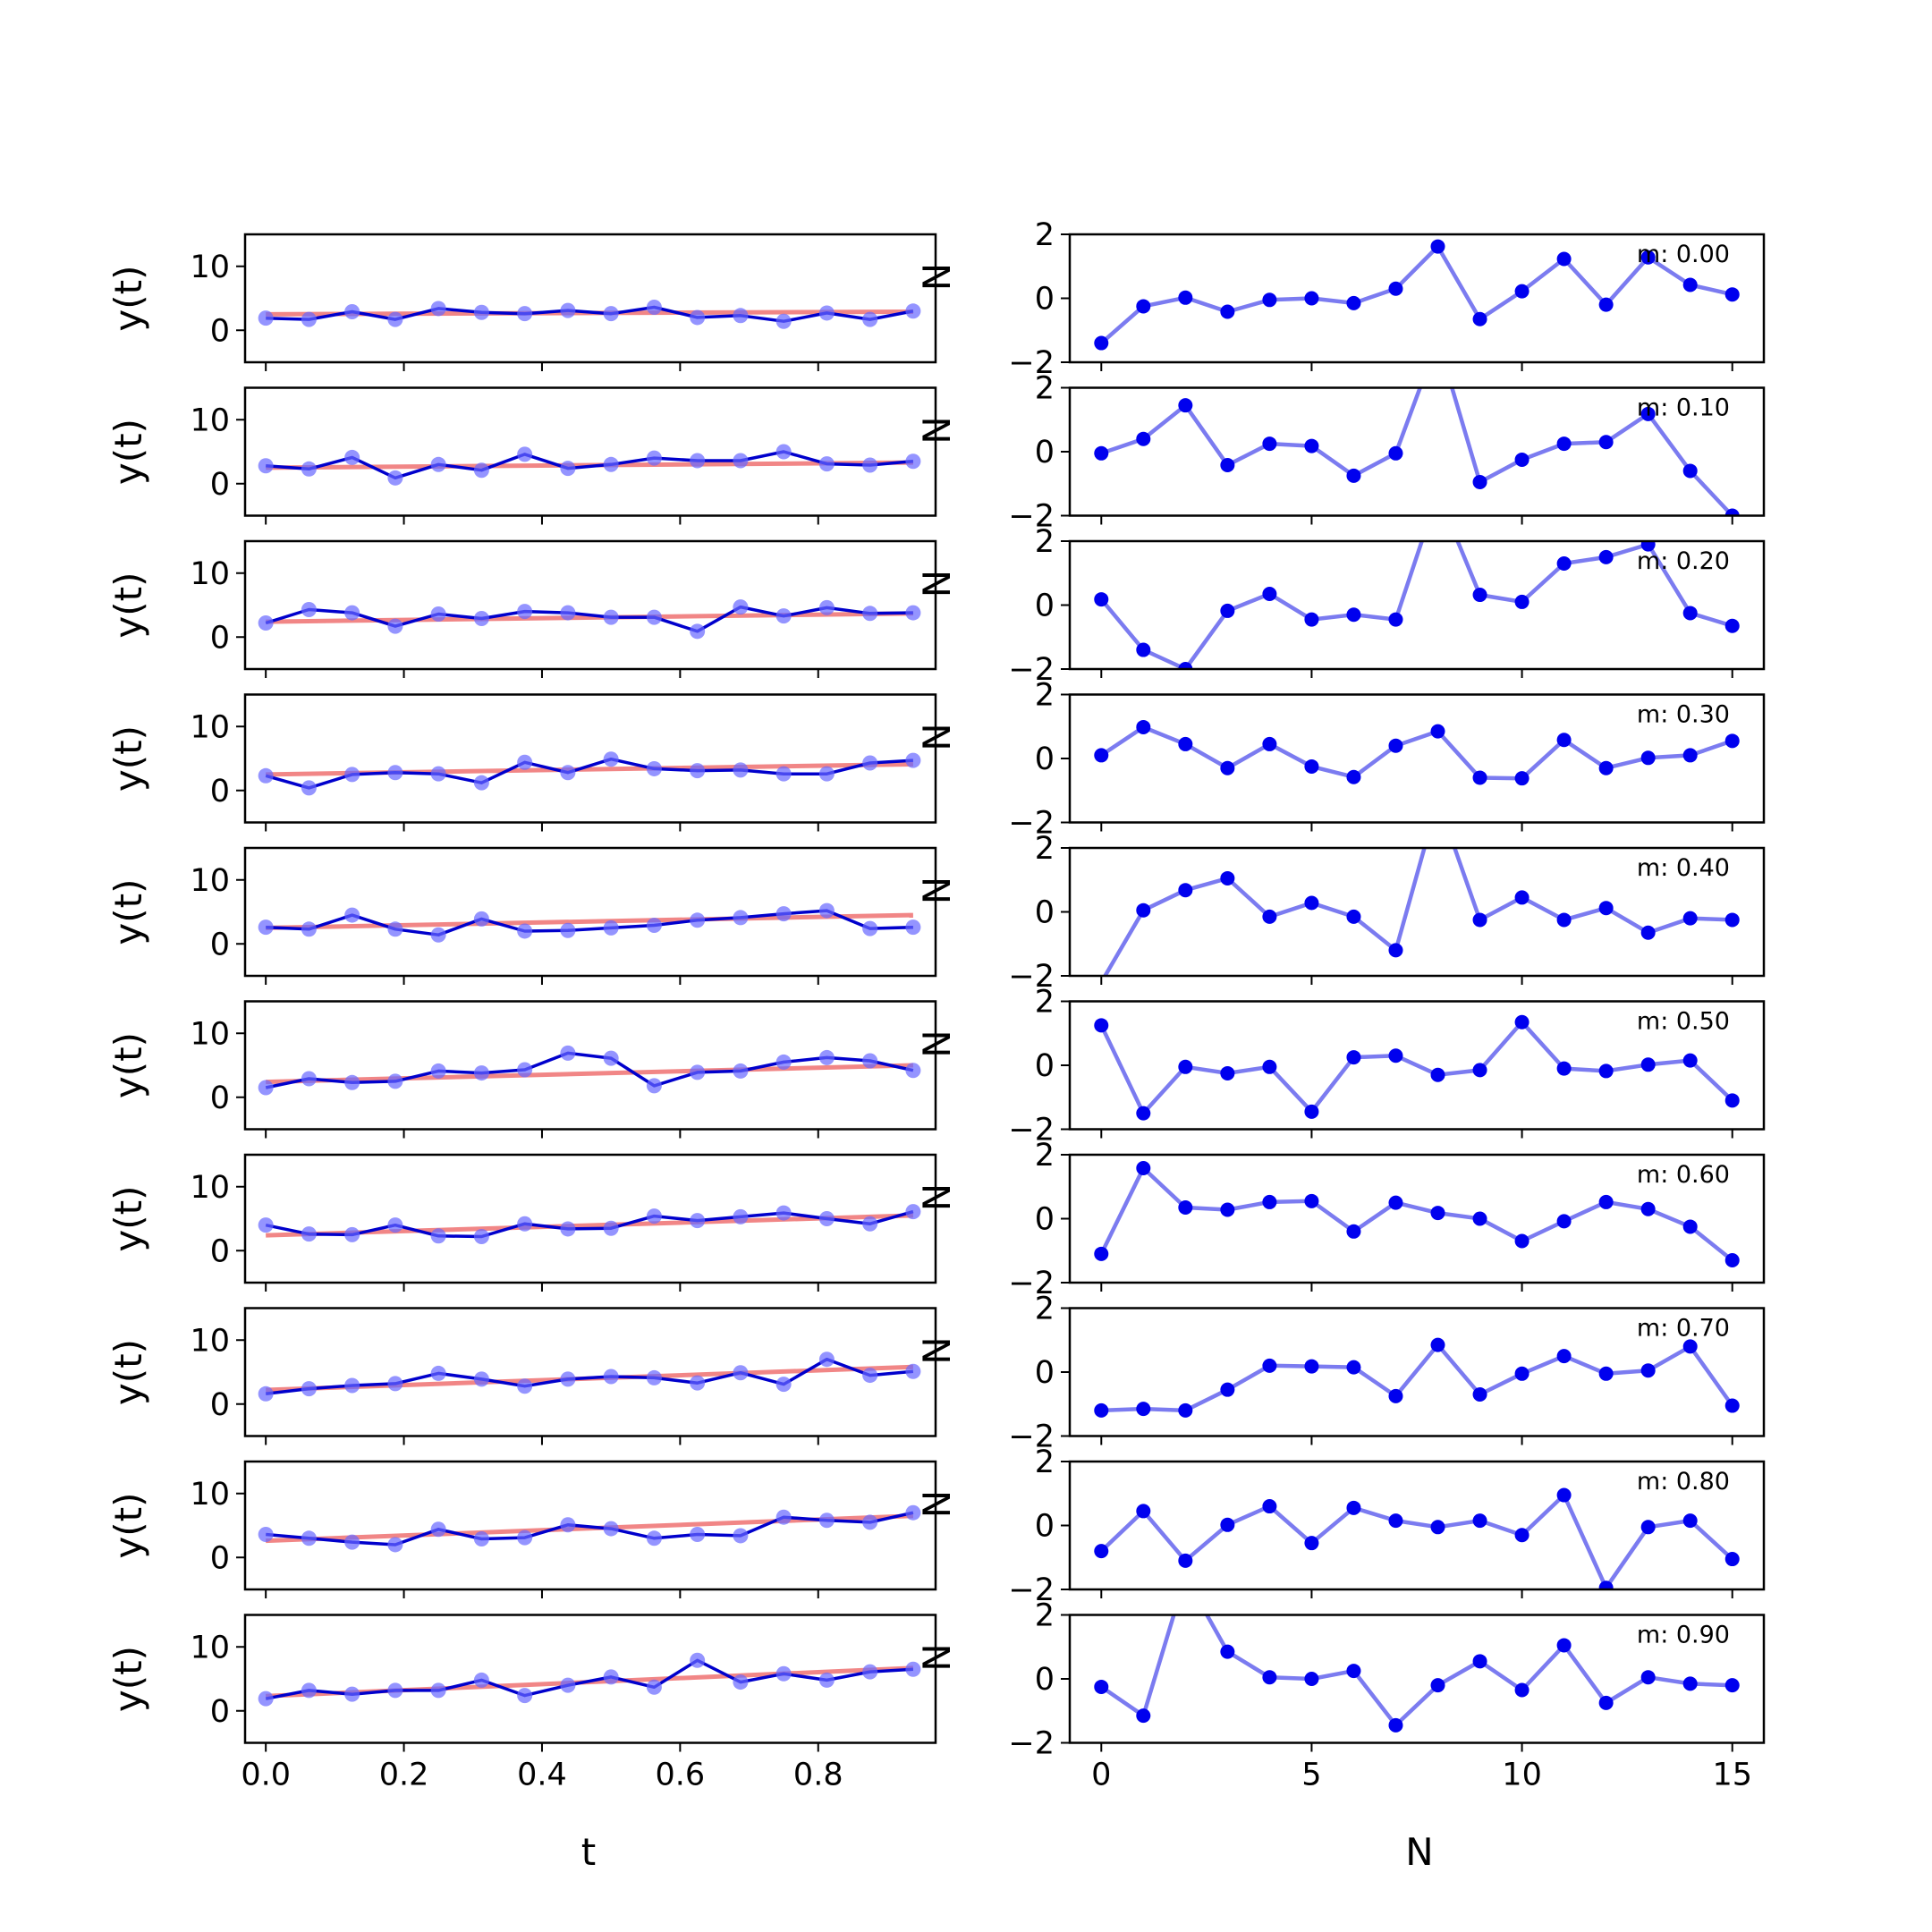  Describe the element at coordinates (1683, 1635) in the screenshot. I see `m-annotation: m: 0.90` at that location.